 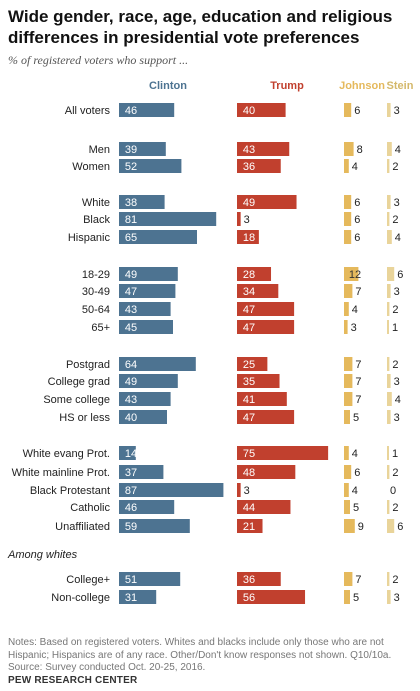 What do you see at coordinates (249, 400) in the screenshot?
I see `value-label-trump-some-college: 41` at bounding box center [249, 400].